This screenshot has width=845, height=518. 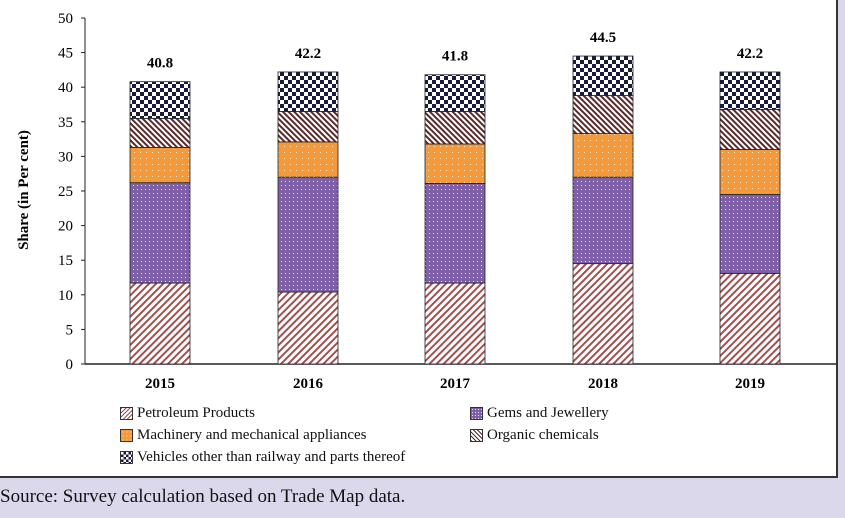 What do you see at coordinates (196, 413) in the screenshot?
I see `legend-label: Petroleum Products` at bounding box center [196, 413].